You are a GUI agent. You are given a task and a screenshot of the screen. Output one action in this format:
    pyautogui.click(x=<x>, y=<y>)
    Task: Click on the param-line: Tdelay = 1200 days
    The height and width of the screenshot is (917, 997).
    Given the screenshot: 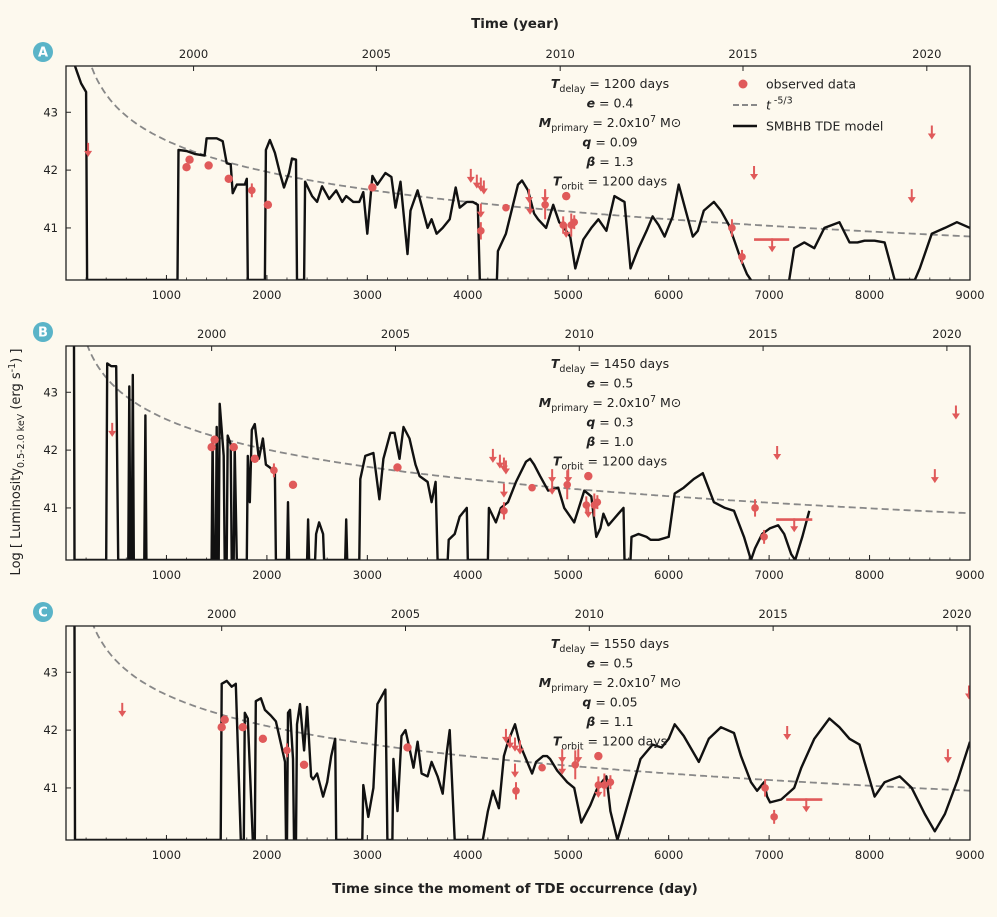 What is the action you would take?
    pyautogui.click(x=610, y=85)
    